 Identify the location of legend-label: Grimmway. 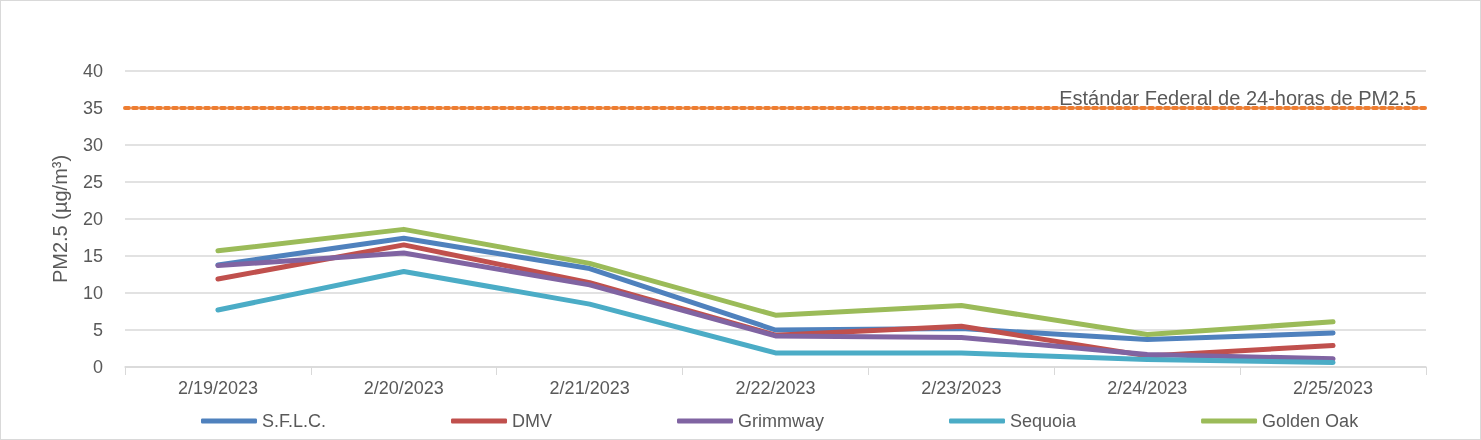
(781, 421).